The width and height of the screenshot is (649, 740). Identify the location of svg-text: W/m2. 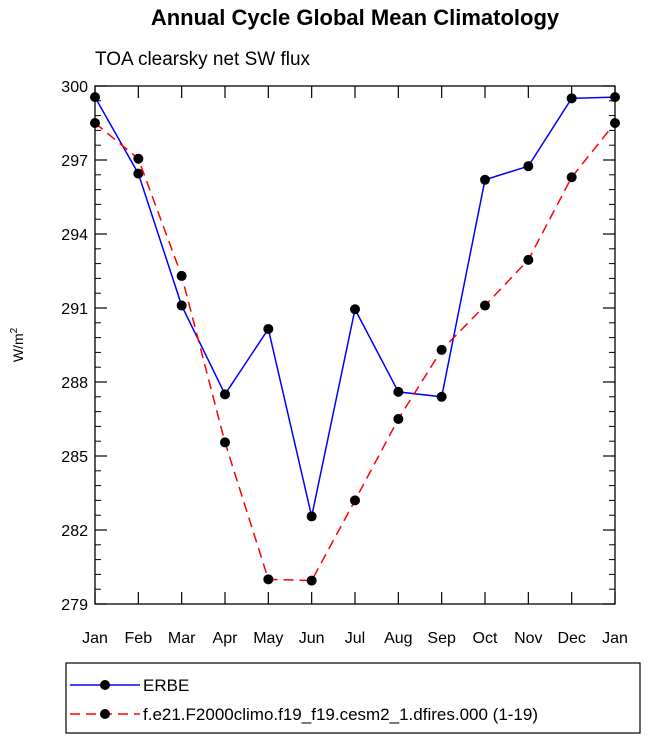
(17, 344).